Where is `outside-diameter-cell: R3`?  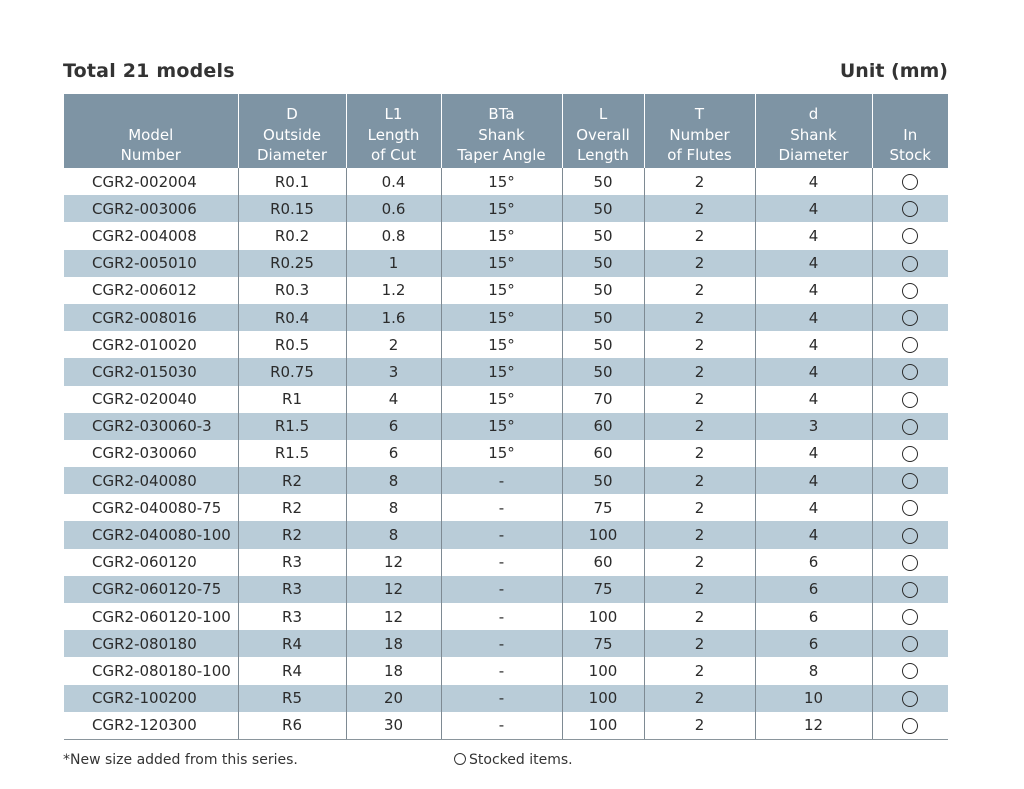 outside-diameter-cell: R3 is located at coordinates (292, 562).